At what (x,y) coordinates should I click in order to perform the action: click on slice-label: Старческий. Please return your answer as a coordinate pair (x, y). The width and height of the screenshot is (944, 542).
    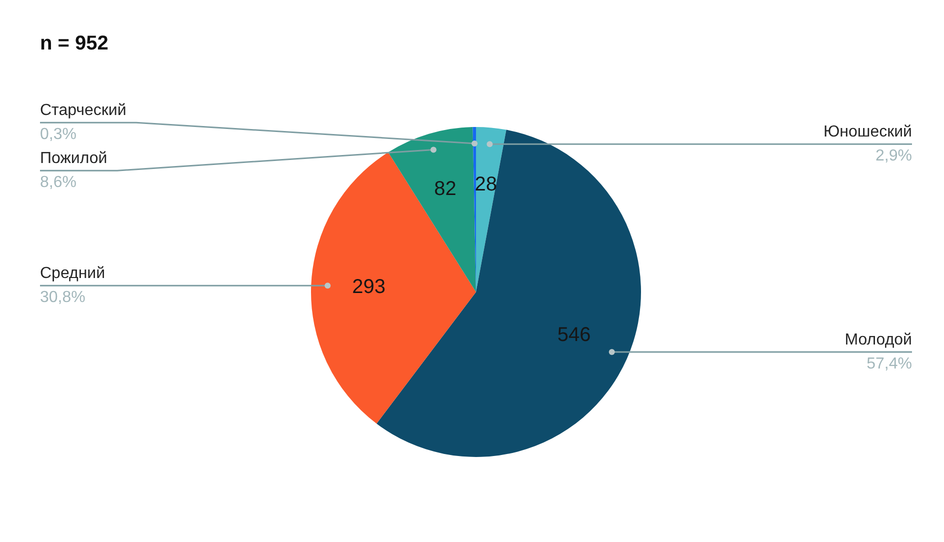
    Looking at the image, I should click on (83, 111).